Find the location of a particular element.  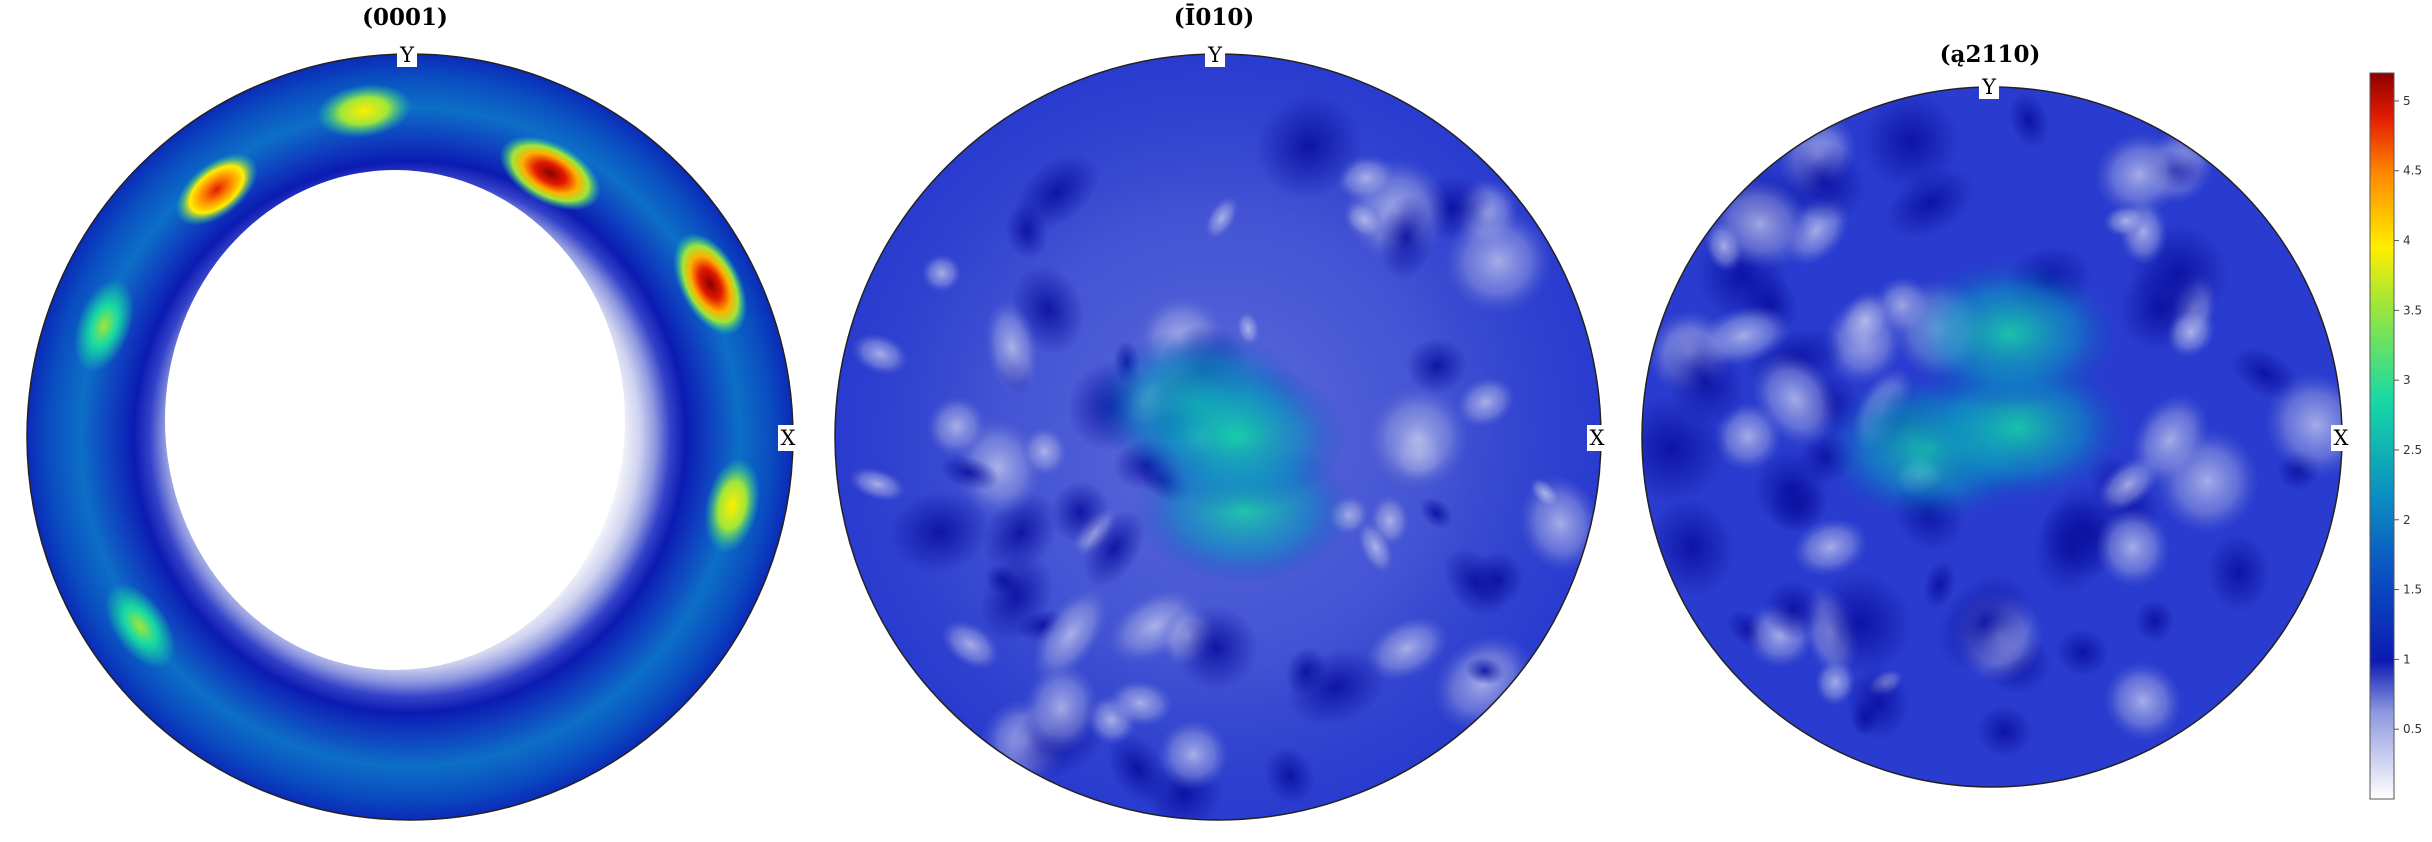

colorbar-tick-label: 3.5 is located at coordinates (2412, 310).